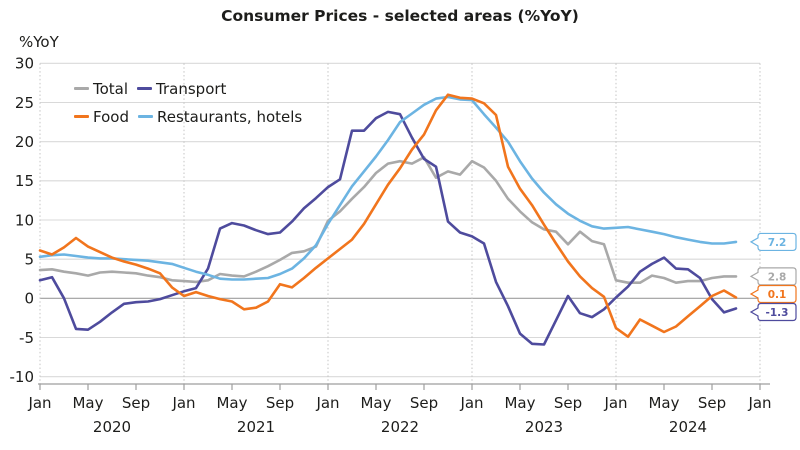 This screenshot has height=450, width=800. Describe the element at coordinates (111, 117) in the screenshot. I see `legend-label: Food` at that location.